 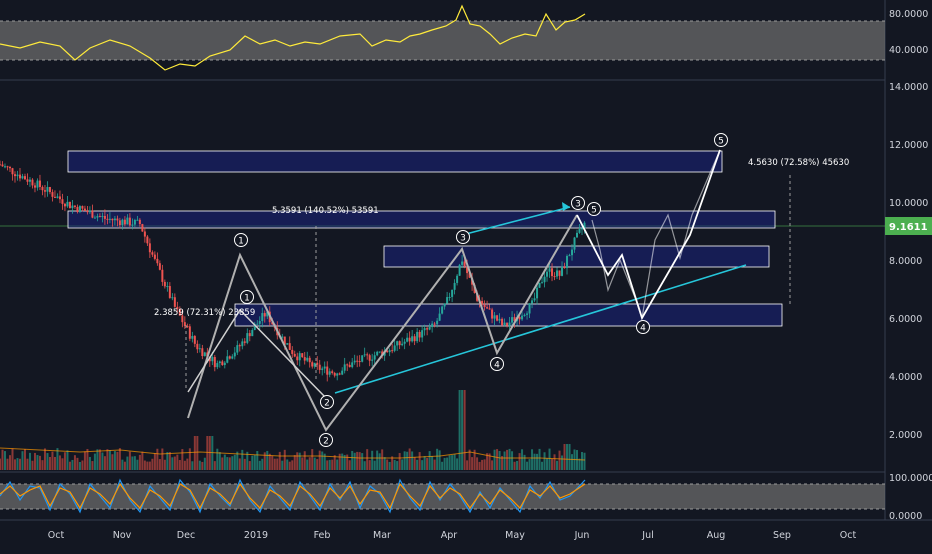 I want to click on arrow-head, so click(x=566, y=206).